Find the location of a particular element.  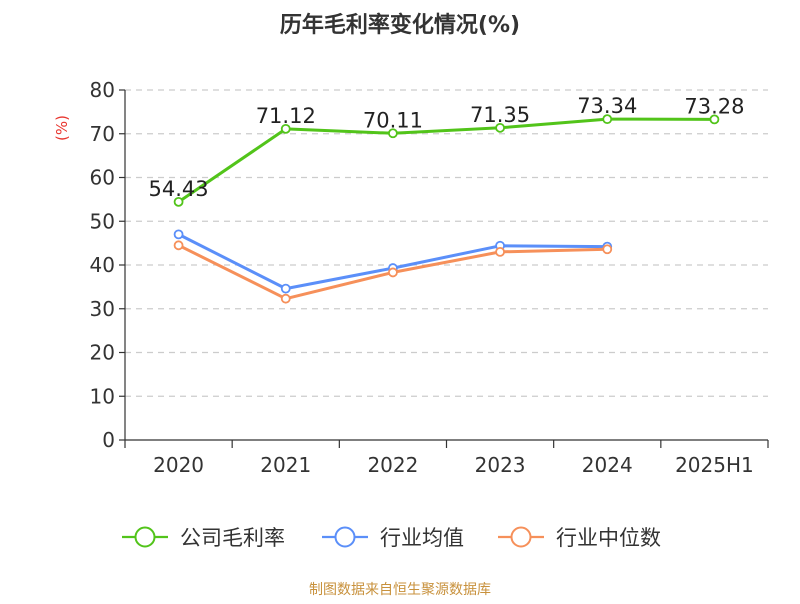

source-note: 制图数据来自恒生聚源数据库 is located at coordinates (400, 590).